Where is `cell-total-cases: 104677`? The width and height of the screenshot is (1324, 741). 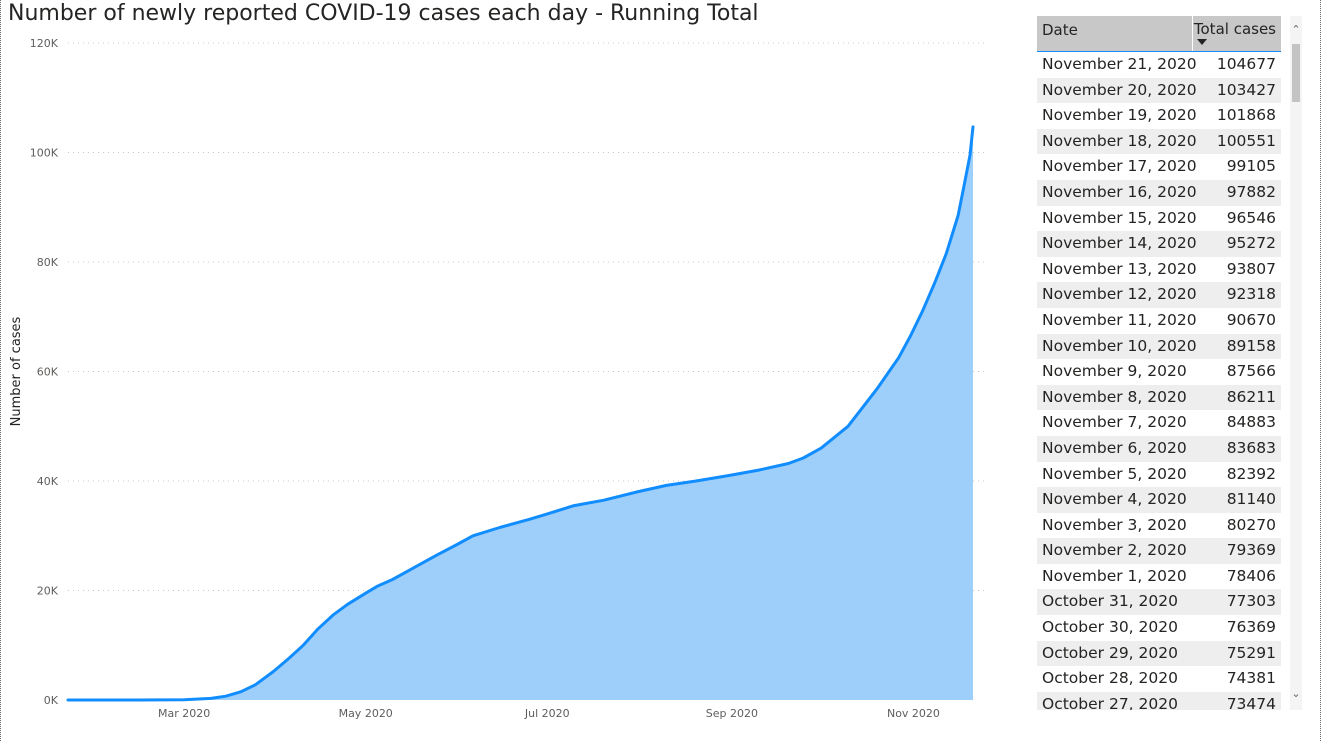
cell-total-cases: 104677 is located at coordinates (1246, 64).